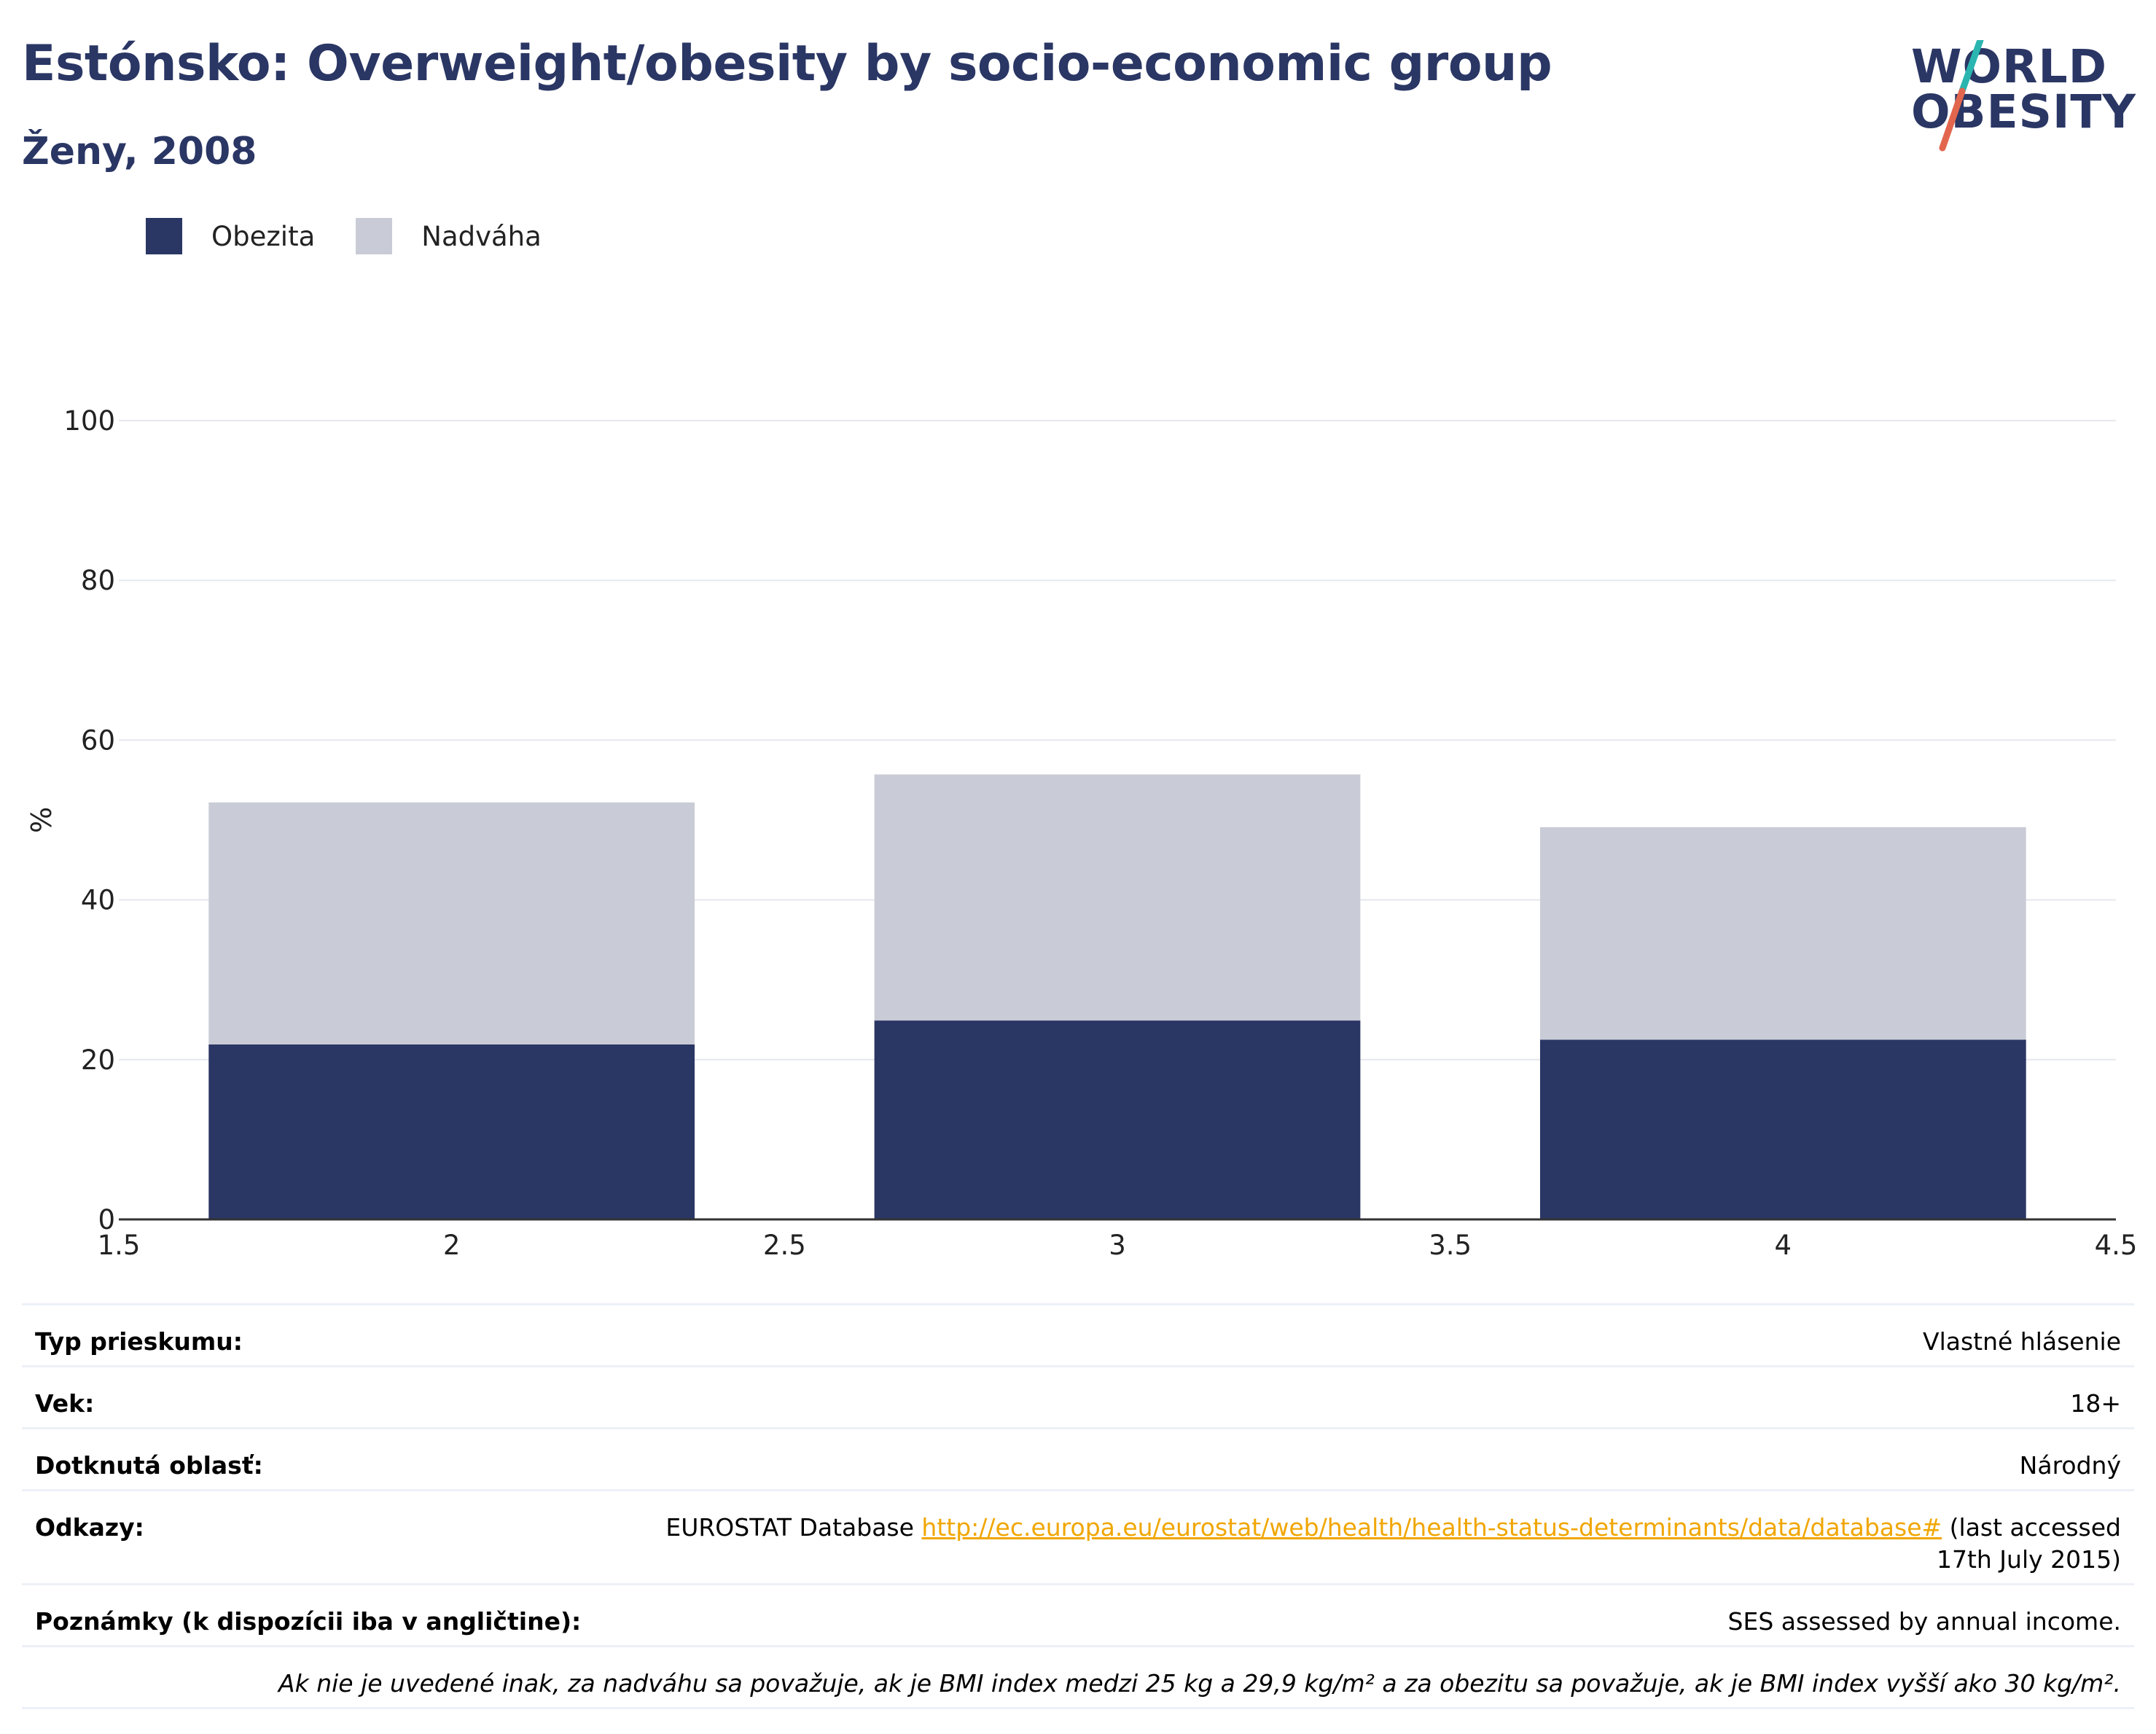 The width and height of the screenshot is (2156, 1734). I want to click on x-tick-label: 4.5, so click(2117, 1245).